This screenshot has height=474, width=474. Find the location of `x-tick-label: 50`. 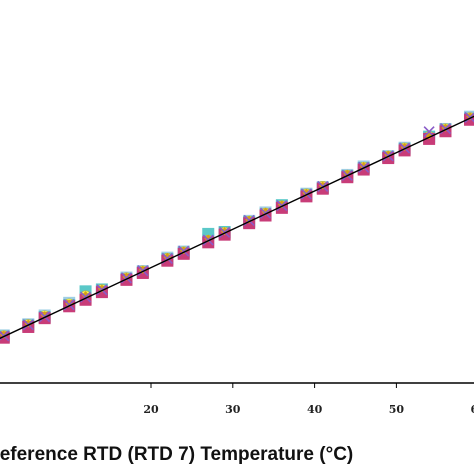

x-tick-label: 50 is located at coordinates (397, 409).